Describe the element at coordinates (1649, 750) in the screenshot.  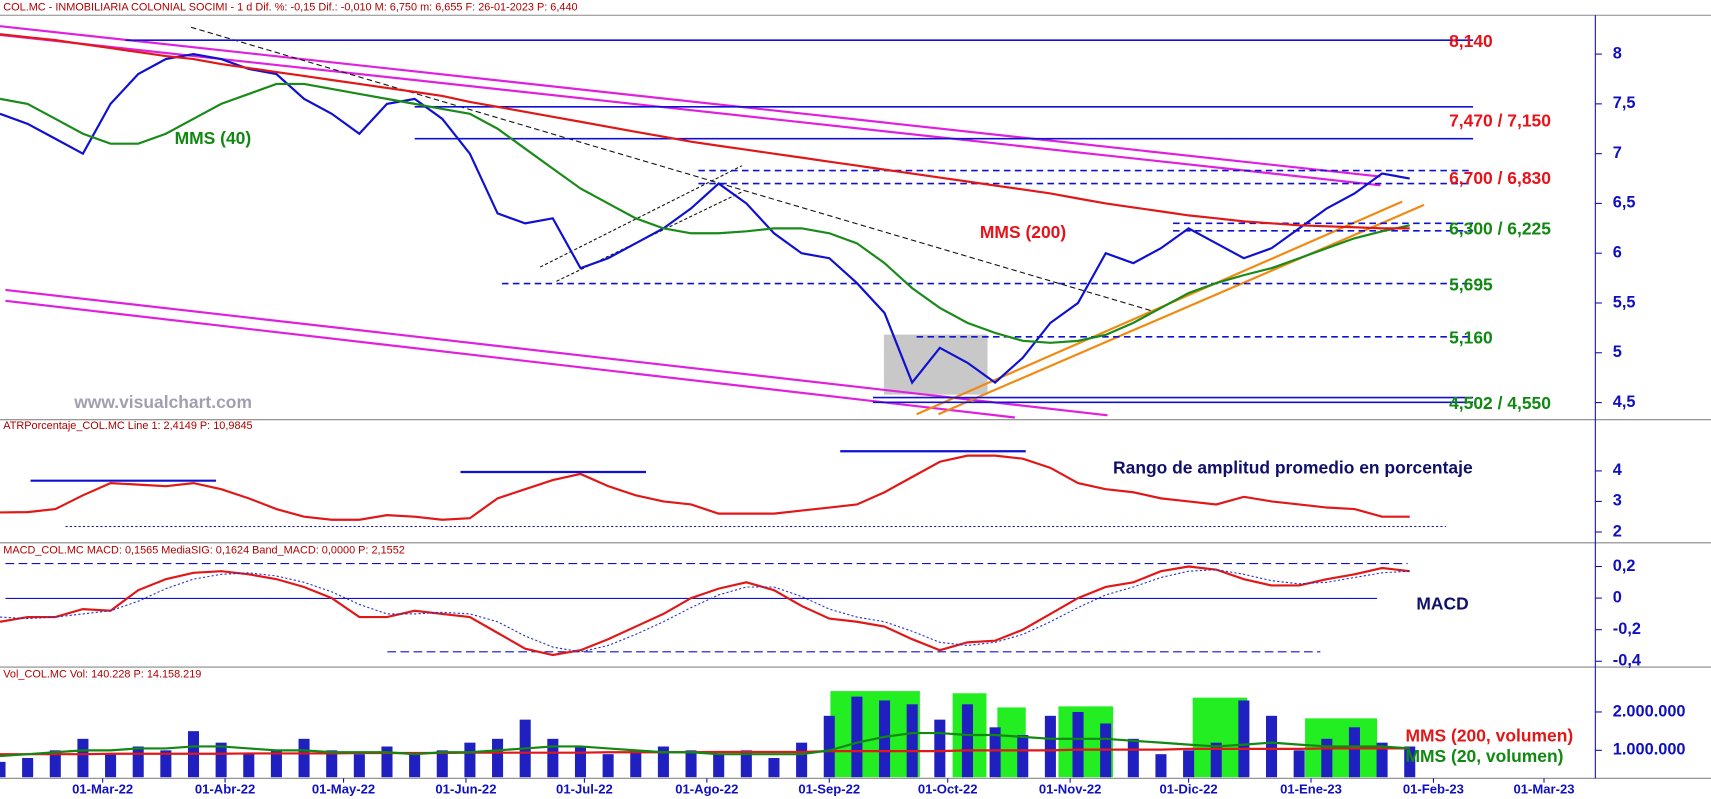
I see `y-tick-label: 1.000.000` at that location.